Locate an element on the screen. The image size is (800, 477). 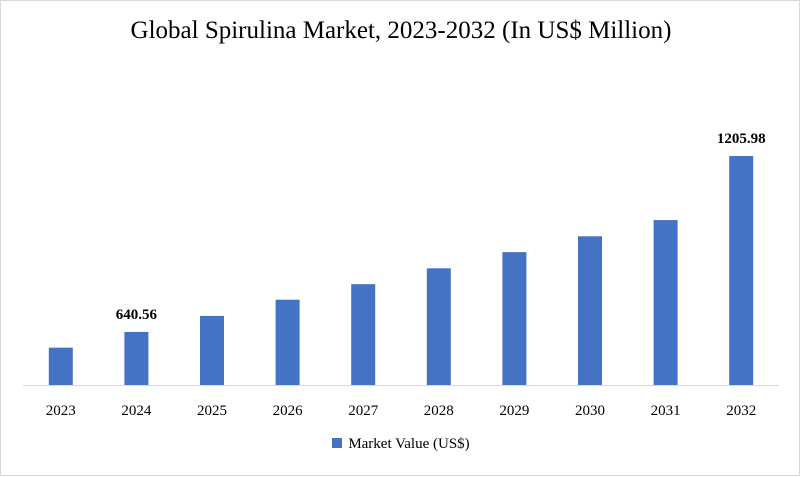
x-tick-label: 2026 is located at coordinates (288, 411).